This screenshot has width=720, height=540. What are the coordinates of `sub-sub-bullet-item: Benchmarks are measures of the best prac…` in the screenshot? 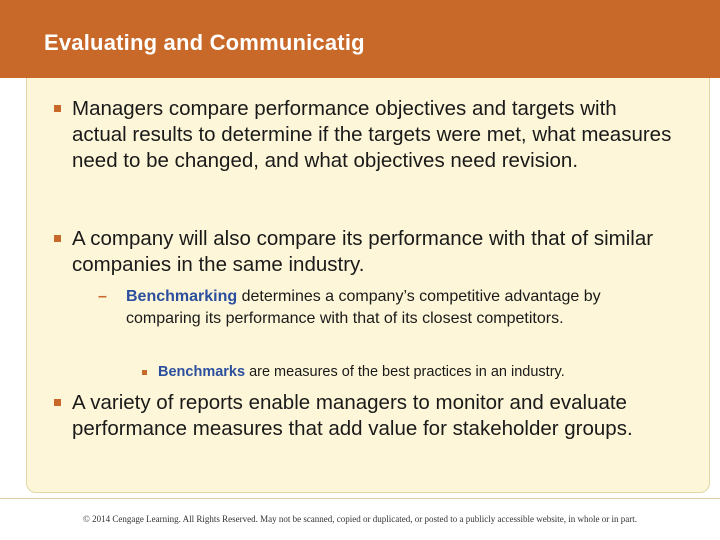 It's located at (410, 372).